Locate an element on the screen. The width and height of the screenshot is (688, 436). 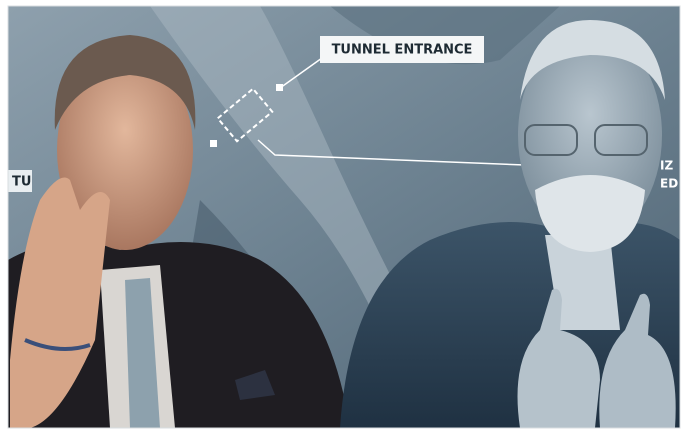
label: IZ is located at coordinates (666, 166).